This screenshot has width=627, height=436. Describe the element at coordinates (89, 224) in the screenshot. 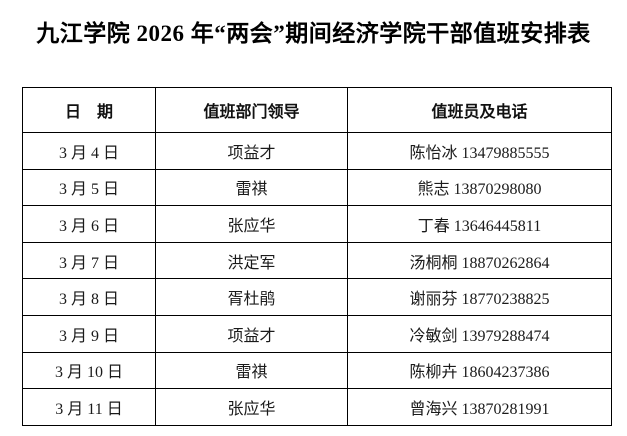

I see `date-cell: 3 月 6 日` at that location.